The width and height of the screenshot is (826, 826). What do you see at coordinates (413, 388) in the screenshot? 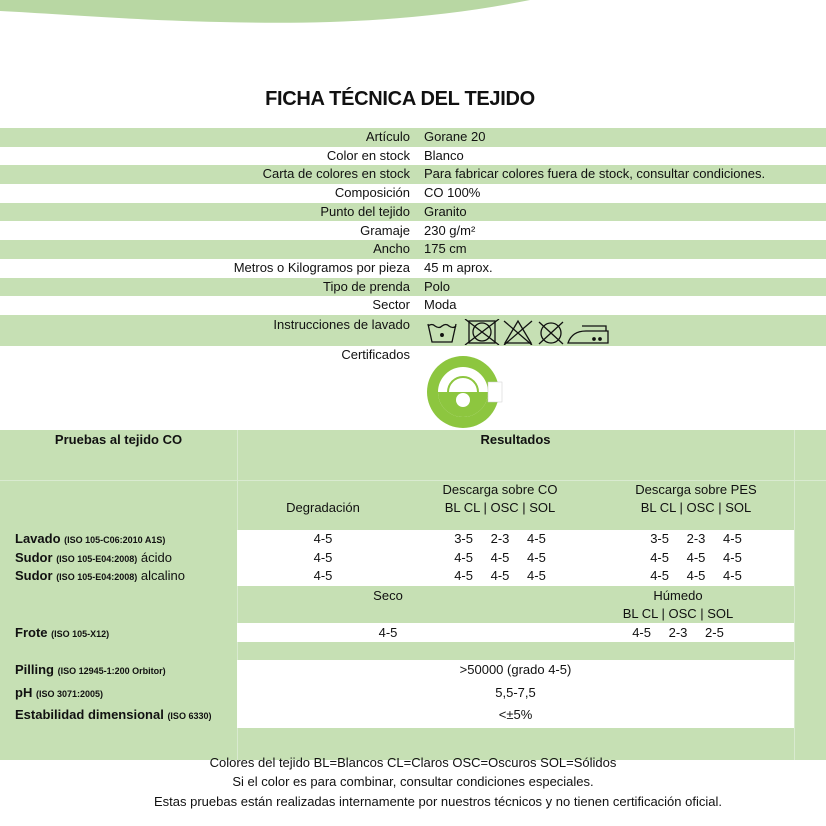
I see `certs-row: Certificados` at bounding box center [413, 388].